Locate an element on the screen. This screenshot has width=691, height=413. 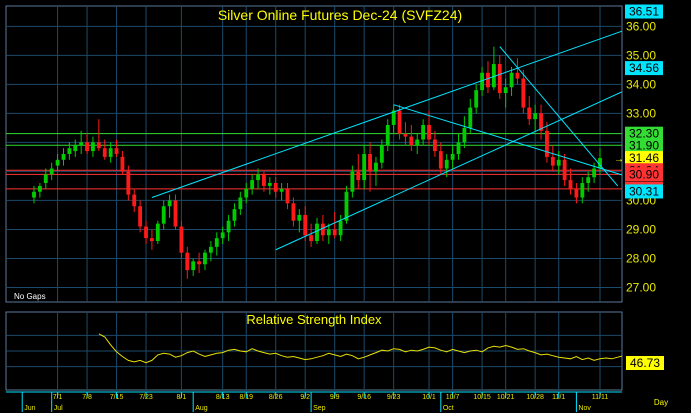
x-tick-label: 7/23 is located at coordinates (146, 397).